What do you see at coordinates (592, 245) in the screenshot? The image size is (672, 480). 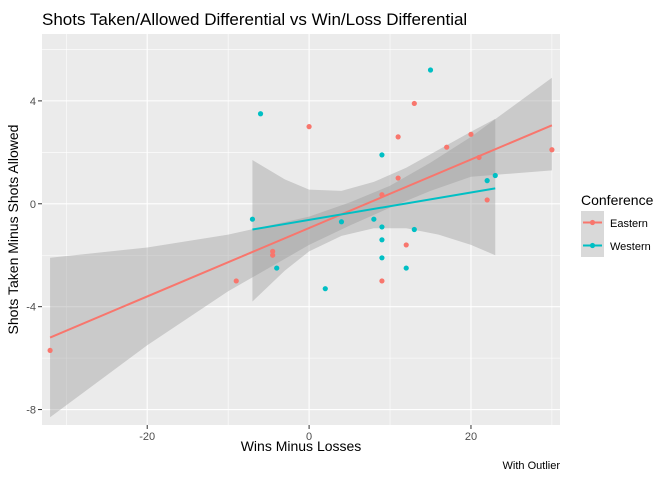 I see `legend-key-point-western` at bounding box center [592, 245].